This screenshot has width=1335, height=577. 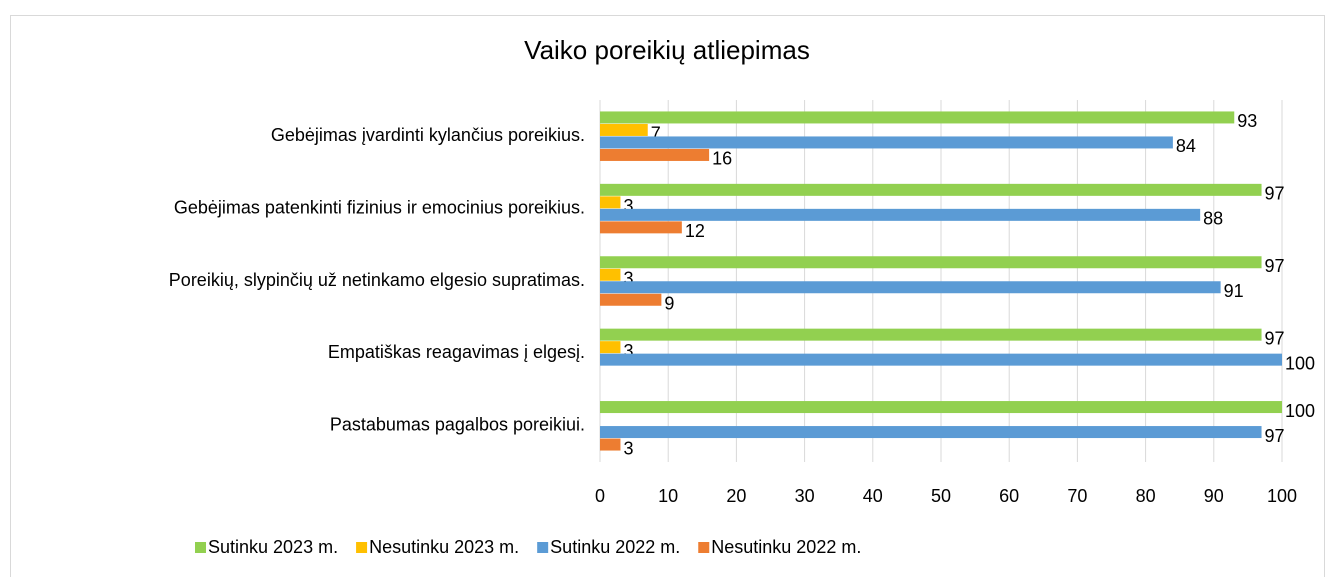 What do you see at coordinates (669, 304) in the screenshot?
I see `data-label: 9` at bounding box center [669, 304].